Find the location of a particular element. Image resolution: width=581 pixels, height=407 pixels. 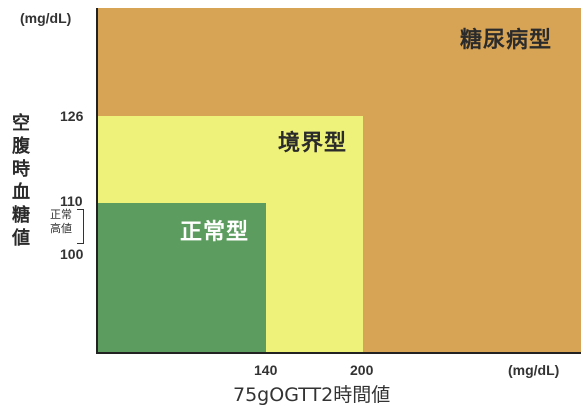

zone-label-normal: 正常型 is located at coordinates (215, 232).